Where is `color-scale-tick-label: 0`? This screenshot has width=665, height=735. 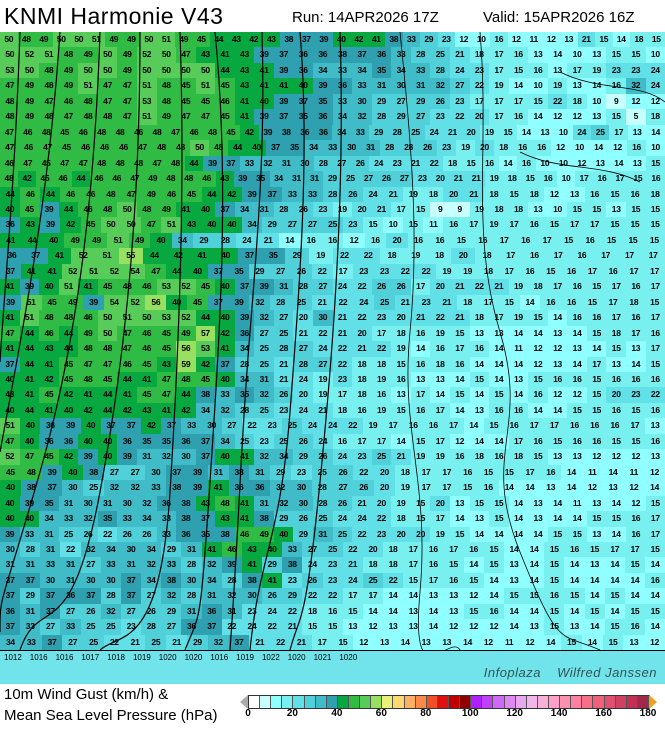 color-scale-tick-label: 0 is located at coordinates (248, 713).